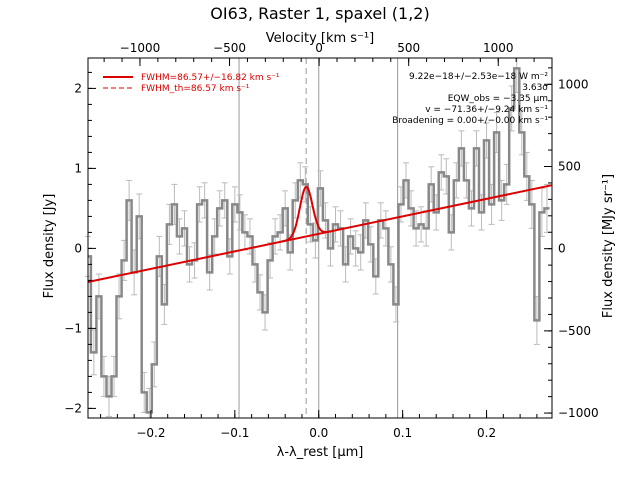  Describe the element at coordinates (320, 38) in the screenshot. I see `top-axis-title: Velocity [km s⁻¹]` at that location.